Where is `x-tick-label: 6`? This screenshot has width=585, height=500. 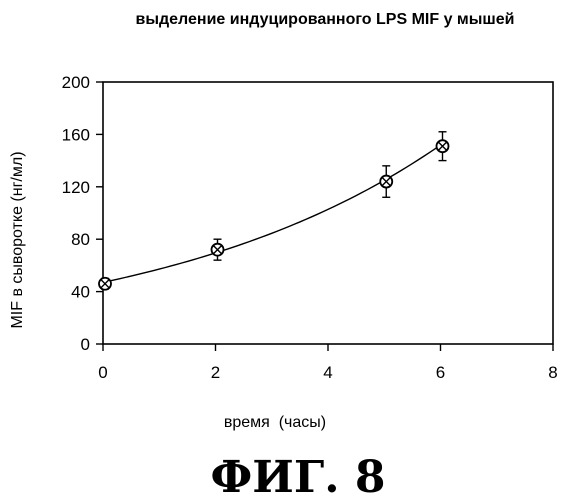
x-tick-label: 6 is located at coordinates (440, 372).